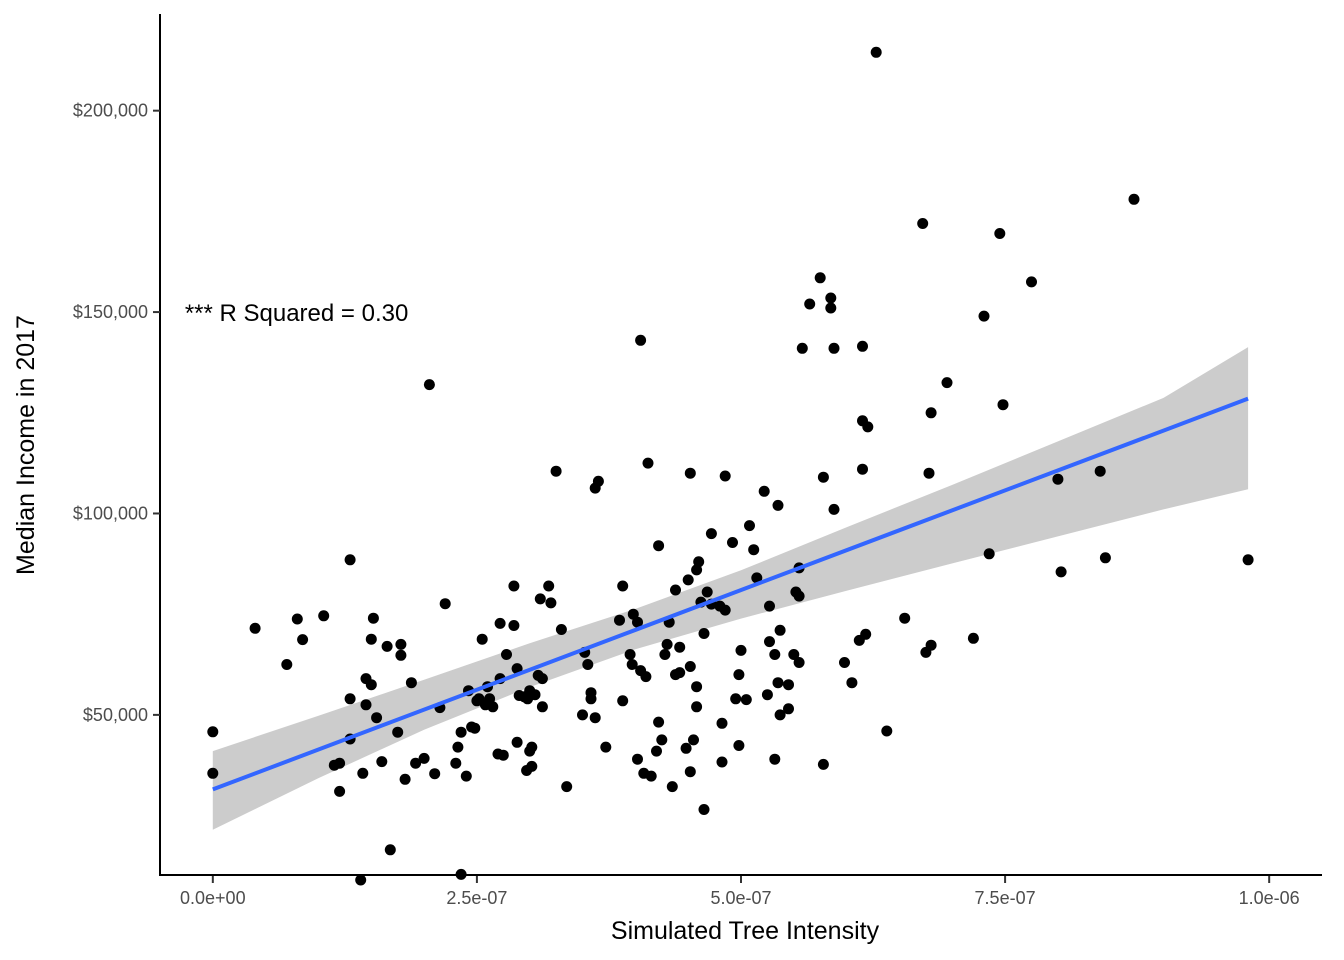 This screenshot has width=1344, height=960. What do you see at coordinates (1269, 898) in the screenshot?
I see `x-tick-label: 1.0e-06` at bounding box center [1269, 898].